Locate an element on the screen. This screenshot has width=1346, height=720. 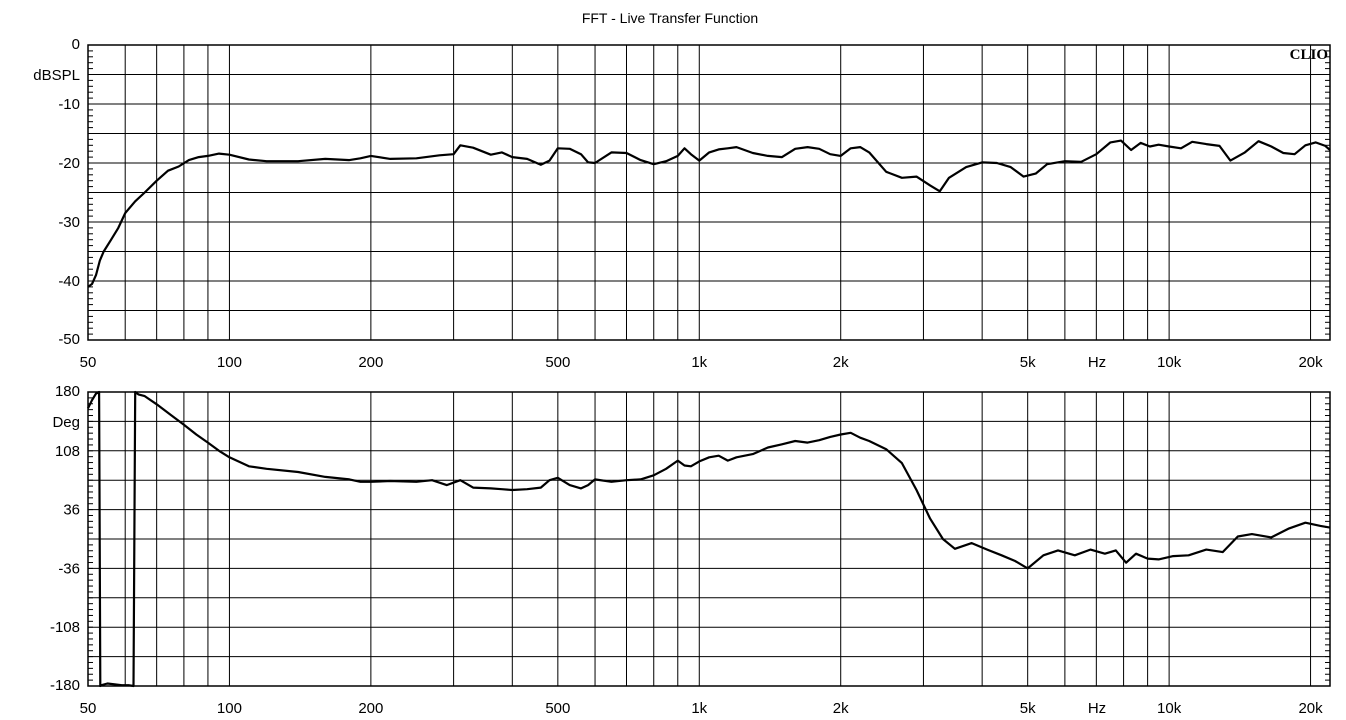
y-tick-label: -50 is located at coordinates (69, 339).